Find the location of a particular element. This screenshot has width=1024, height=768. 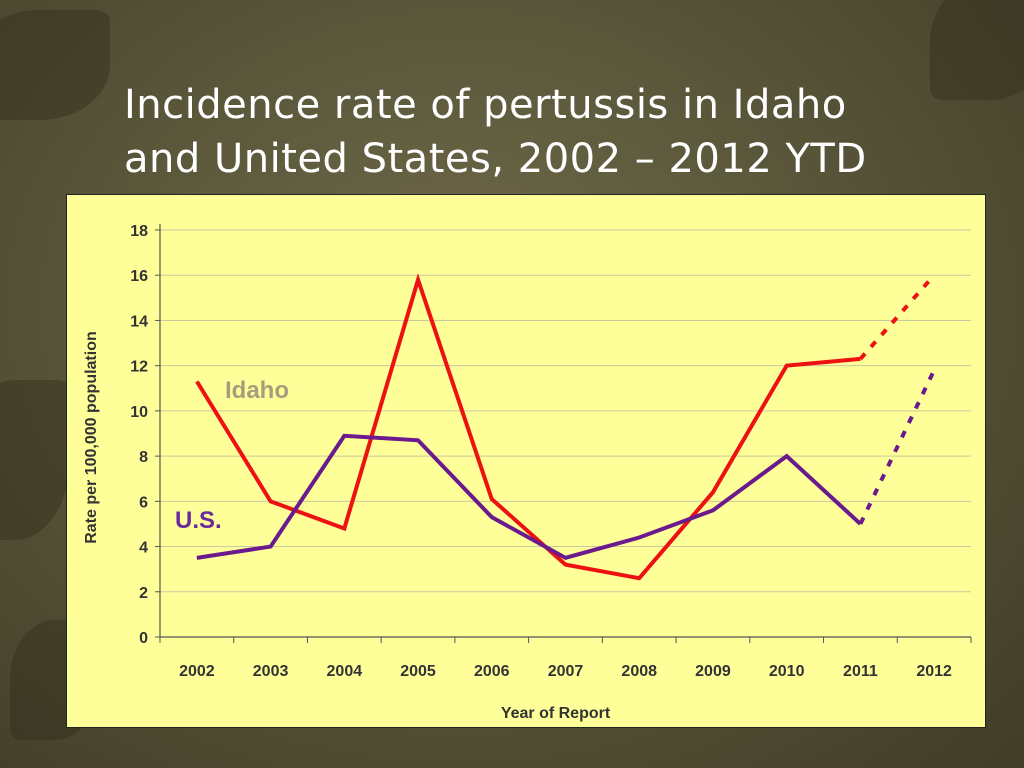

title-line-2: and United States, 2002 – 2012 YTD is located at coordinates (495, 159).